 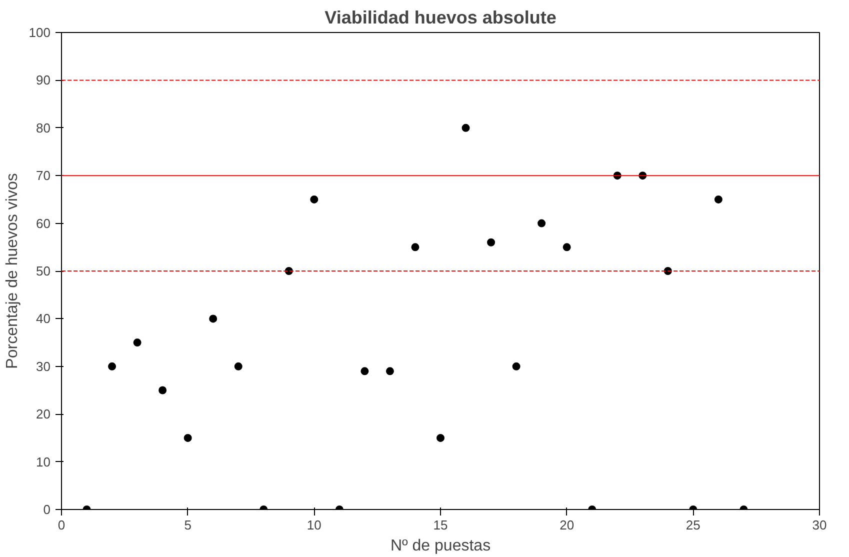 What do you see at coordinates (62, 525) in the screenshot?
I see `x-tick-label: 0` at bounding box center [62, 525].